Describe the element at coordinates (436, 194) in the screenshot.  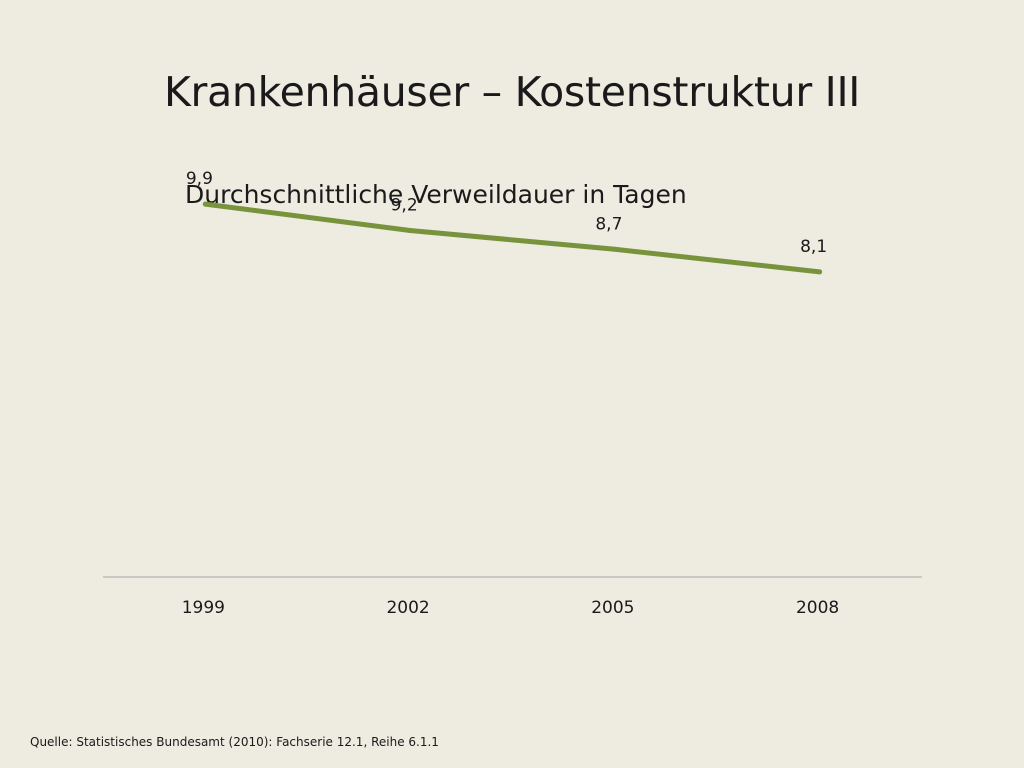
I see `chart-title: Durchschnittliche Verweildauer in Tagen` at that location.